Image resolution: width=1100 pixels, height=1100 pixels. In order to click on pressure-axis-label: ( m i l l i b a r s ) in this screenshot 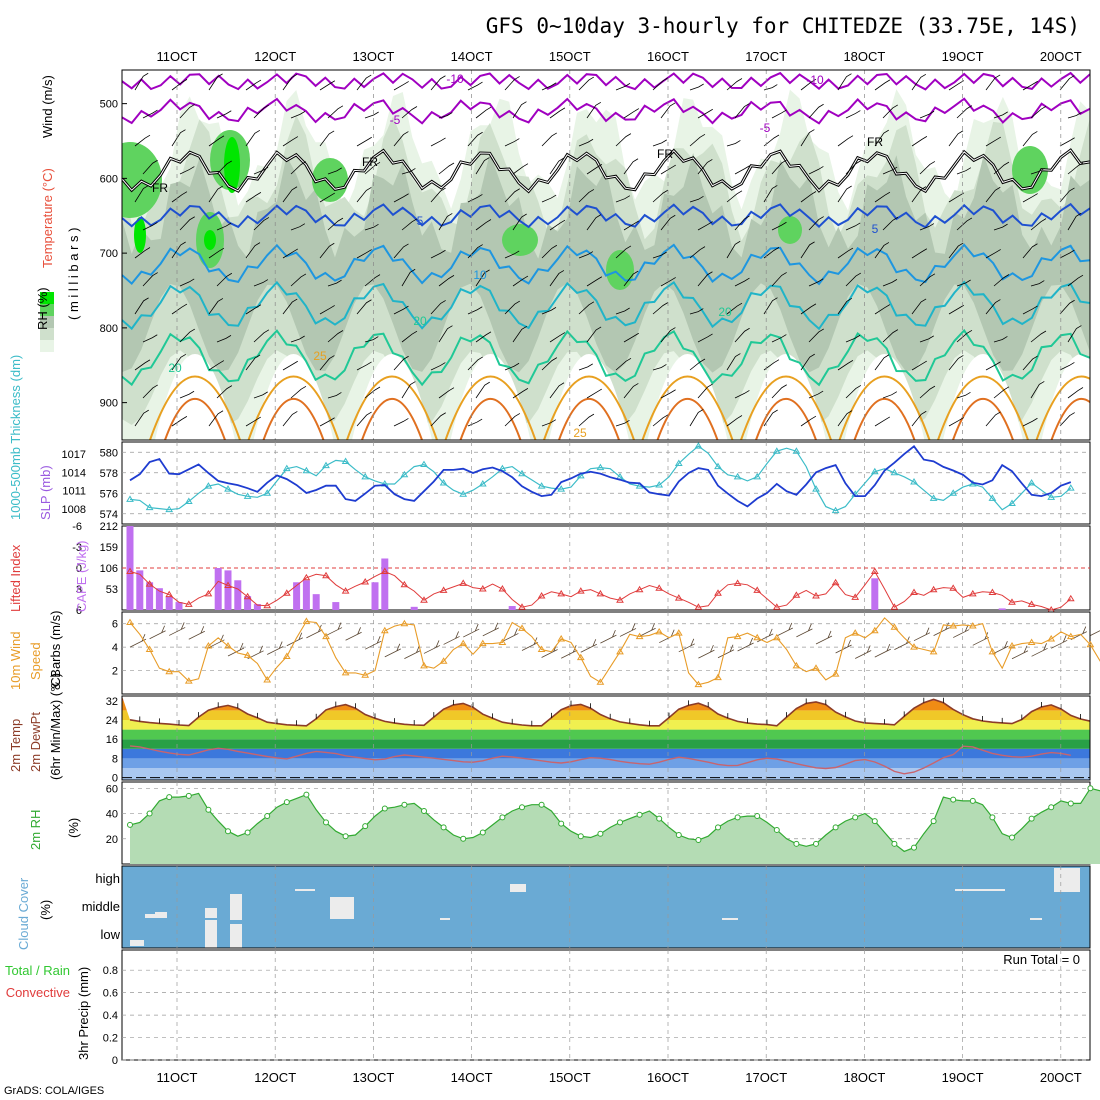, I will do `click(73, 274)`.